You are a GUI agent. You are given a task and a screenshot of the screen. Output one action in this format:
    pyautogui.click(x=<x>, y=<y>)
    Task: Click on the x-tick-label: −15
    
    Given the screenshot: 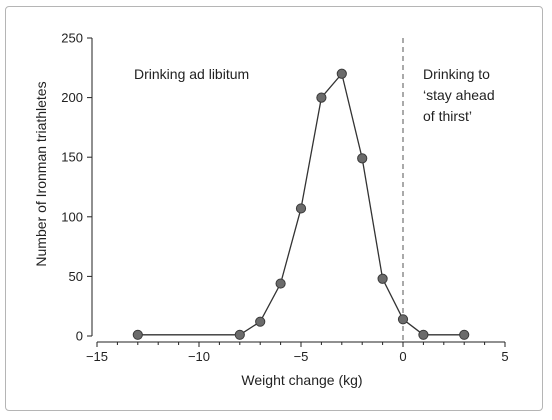 What is the action you would take?
    pyautogui.click(x=97, y=356)
    